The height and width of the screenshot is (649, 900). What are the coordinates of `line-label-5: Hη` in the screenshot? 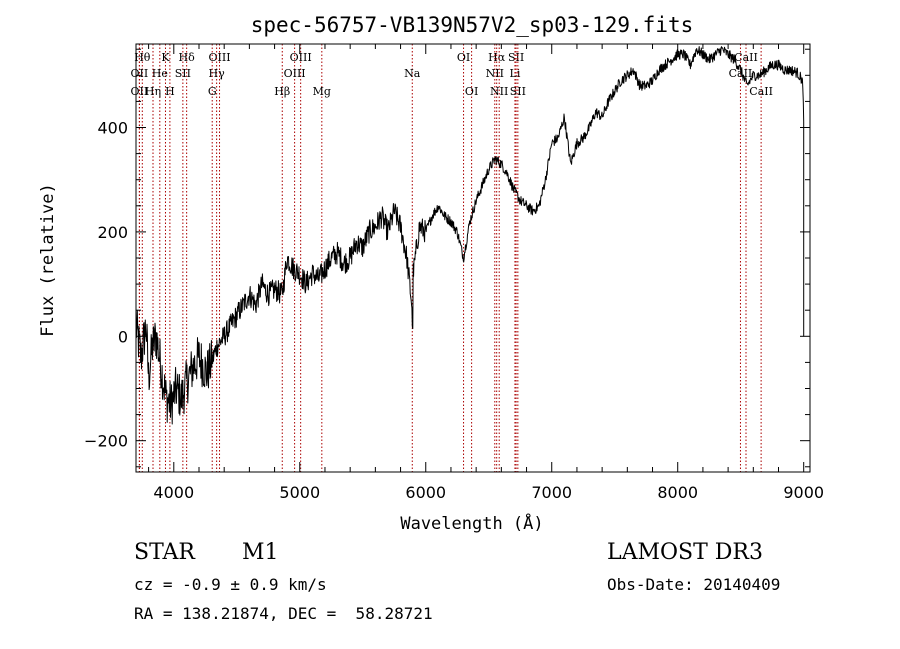 It's located at (153, 91).